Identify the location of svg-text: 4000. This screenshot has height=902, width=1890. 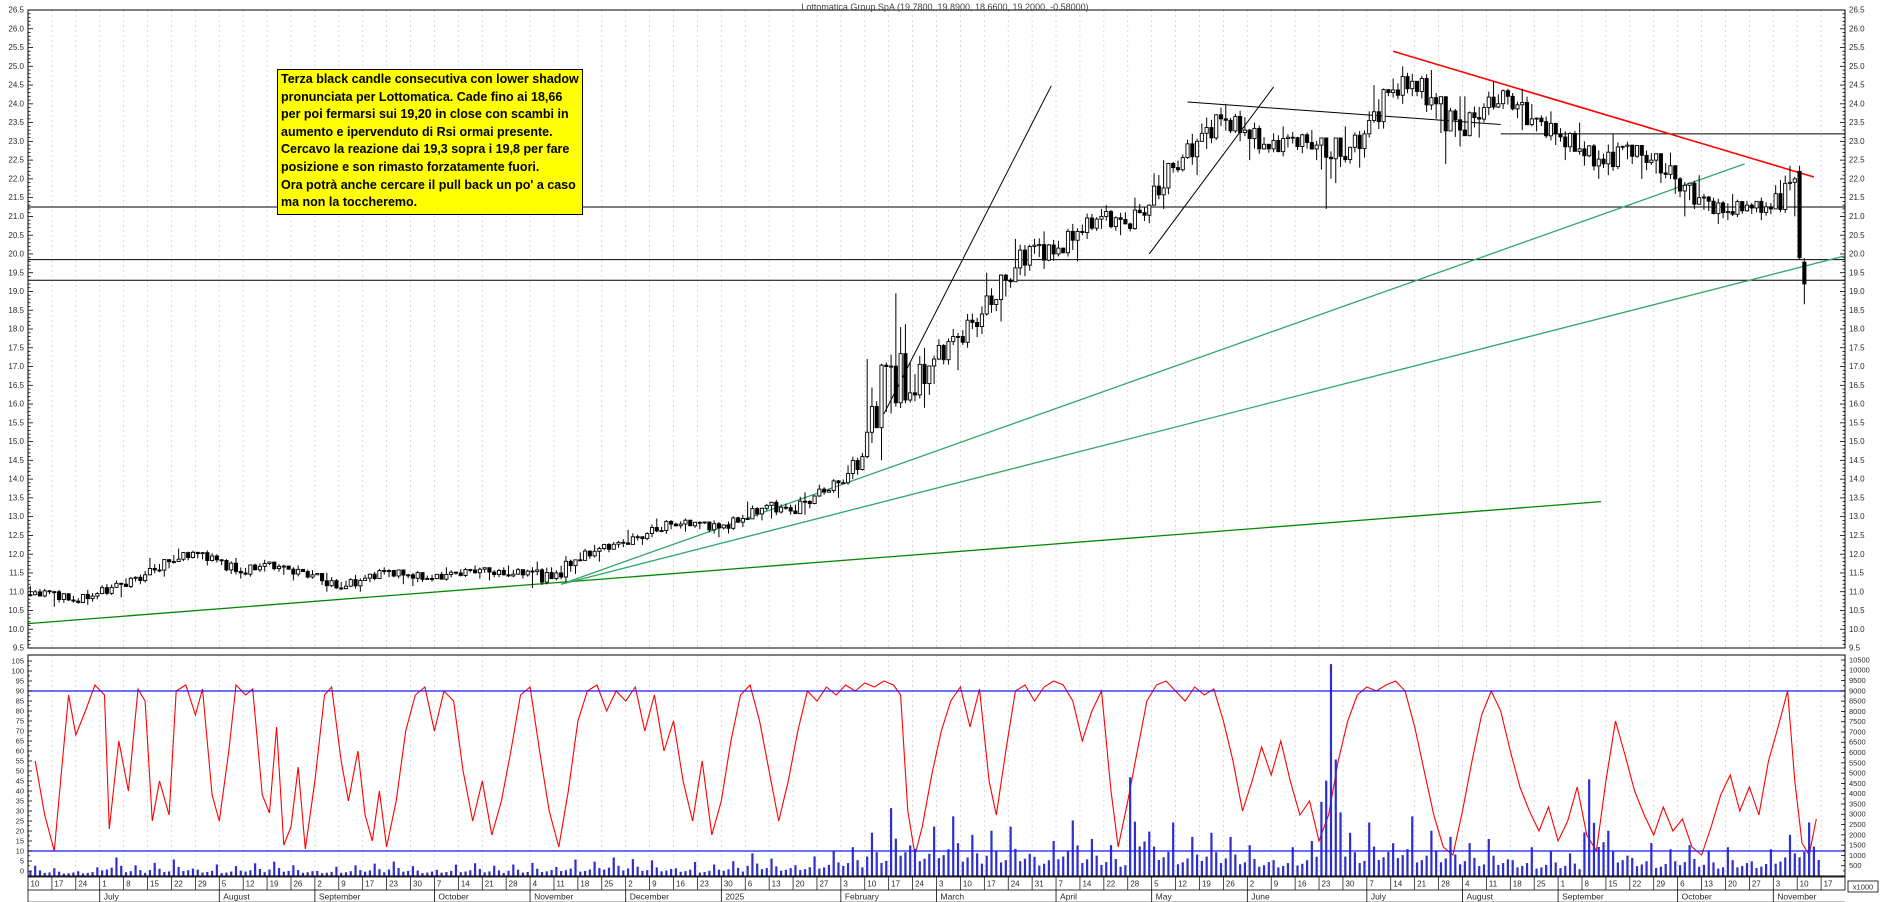
(1857, 793).